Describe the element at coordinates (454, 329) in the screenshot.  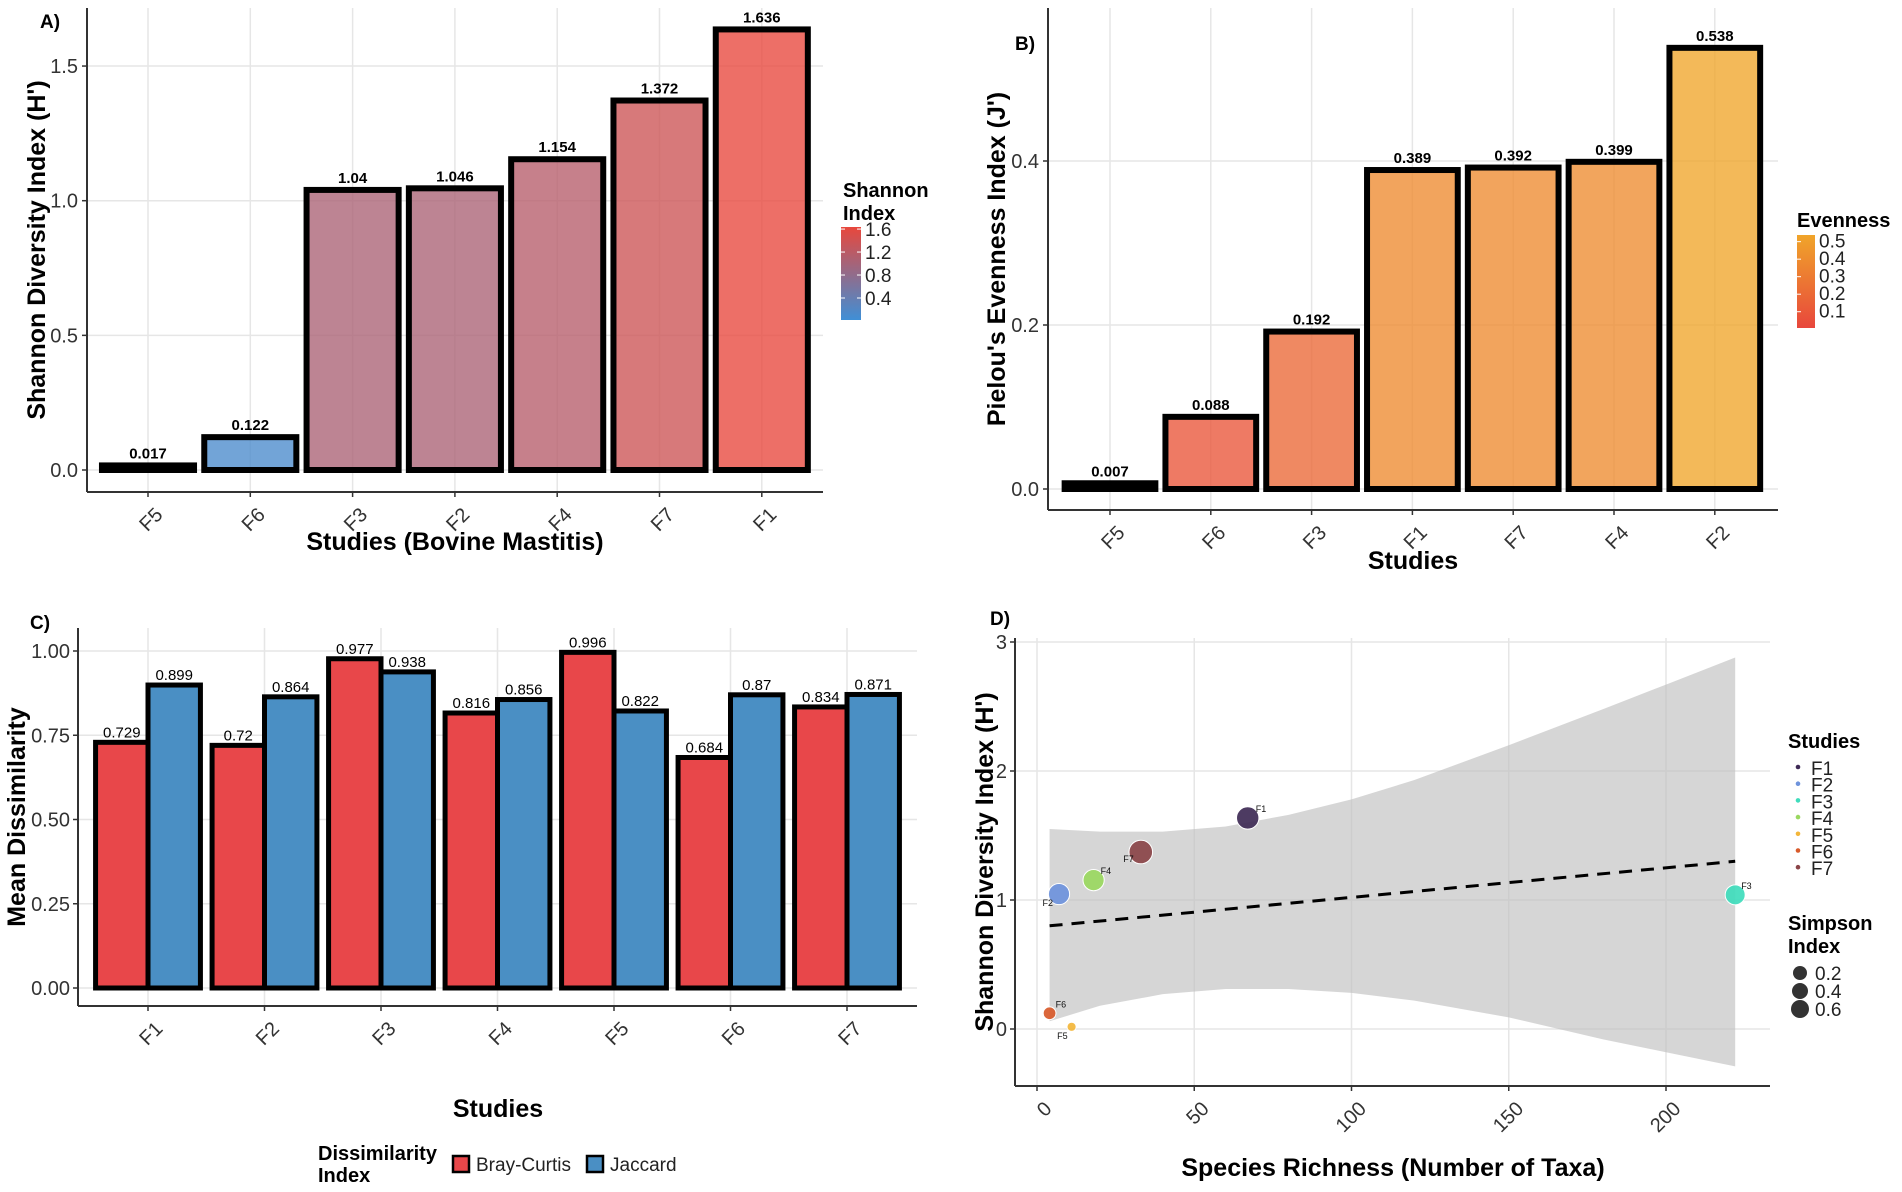
I see `bar-F2` at that location.